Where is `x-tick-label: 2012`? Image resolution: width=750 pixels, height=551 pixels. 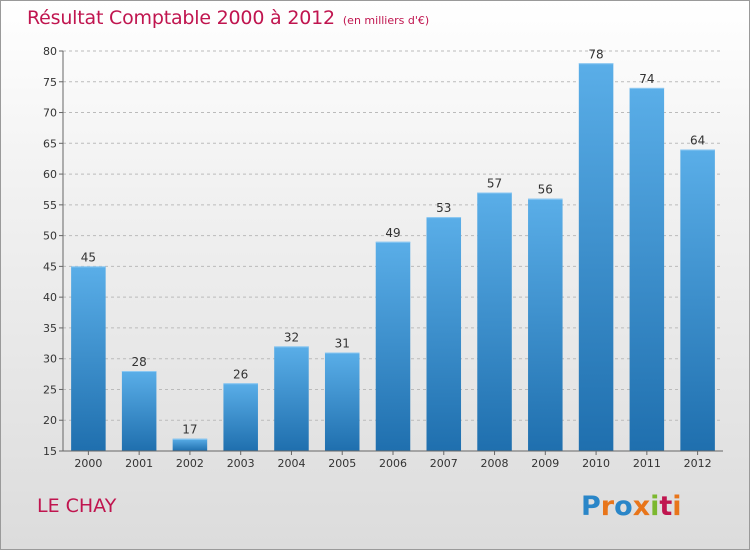 x-tick-label: 2012 is located at coordinates (698, 463).